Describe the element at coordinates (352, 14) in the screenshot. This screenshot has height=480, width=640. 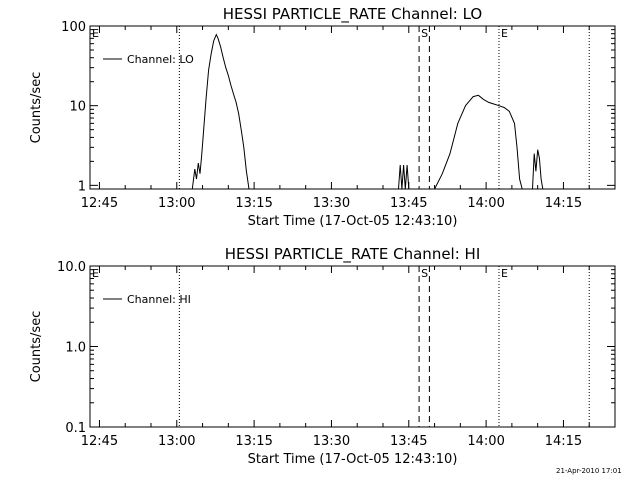
I see `chart-title: HESSI PARTICLE_RATE Channel: LO` at that location.